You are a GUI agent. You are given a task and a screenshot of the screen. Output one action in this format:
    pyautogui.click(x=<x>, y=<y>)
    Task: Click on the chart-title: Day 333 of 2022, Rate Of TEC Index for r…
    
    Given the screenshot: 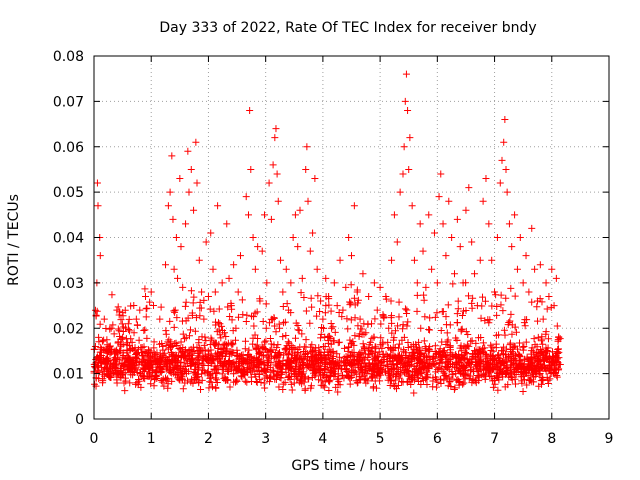 What is the action you would take?
    pyautogui.click(x=347, y=28)
    